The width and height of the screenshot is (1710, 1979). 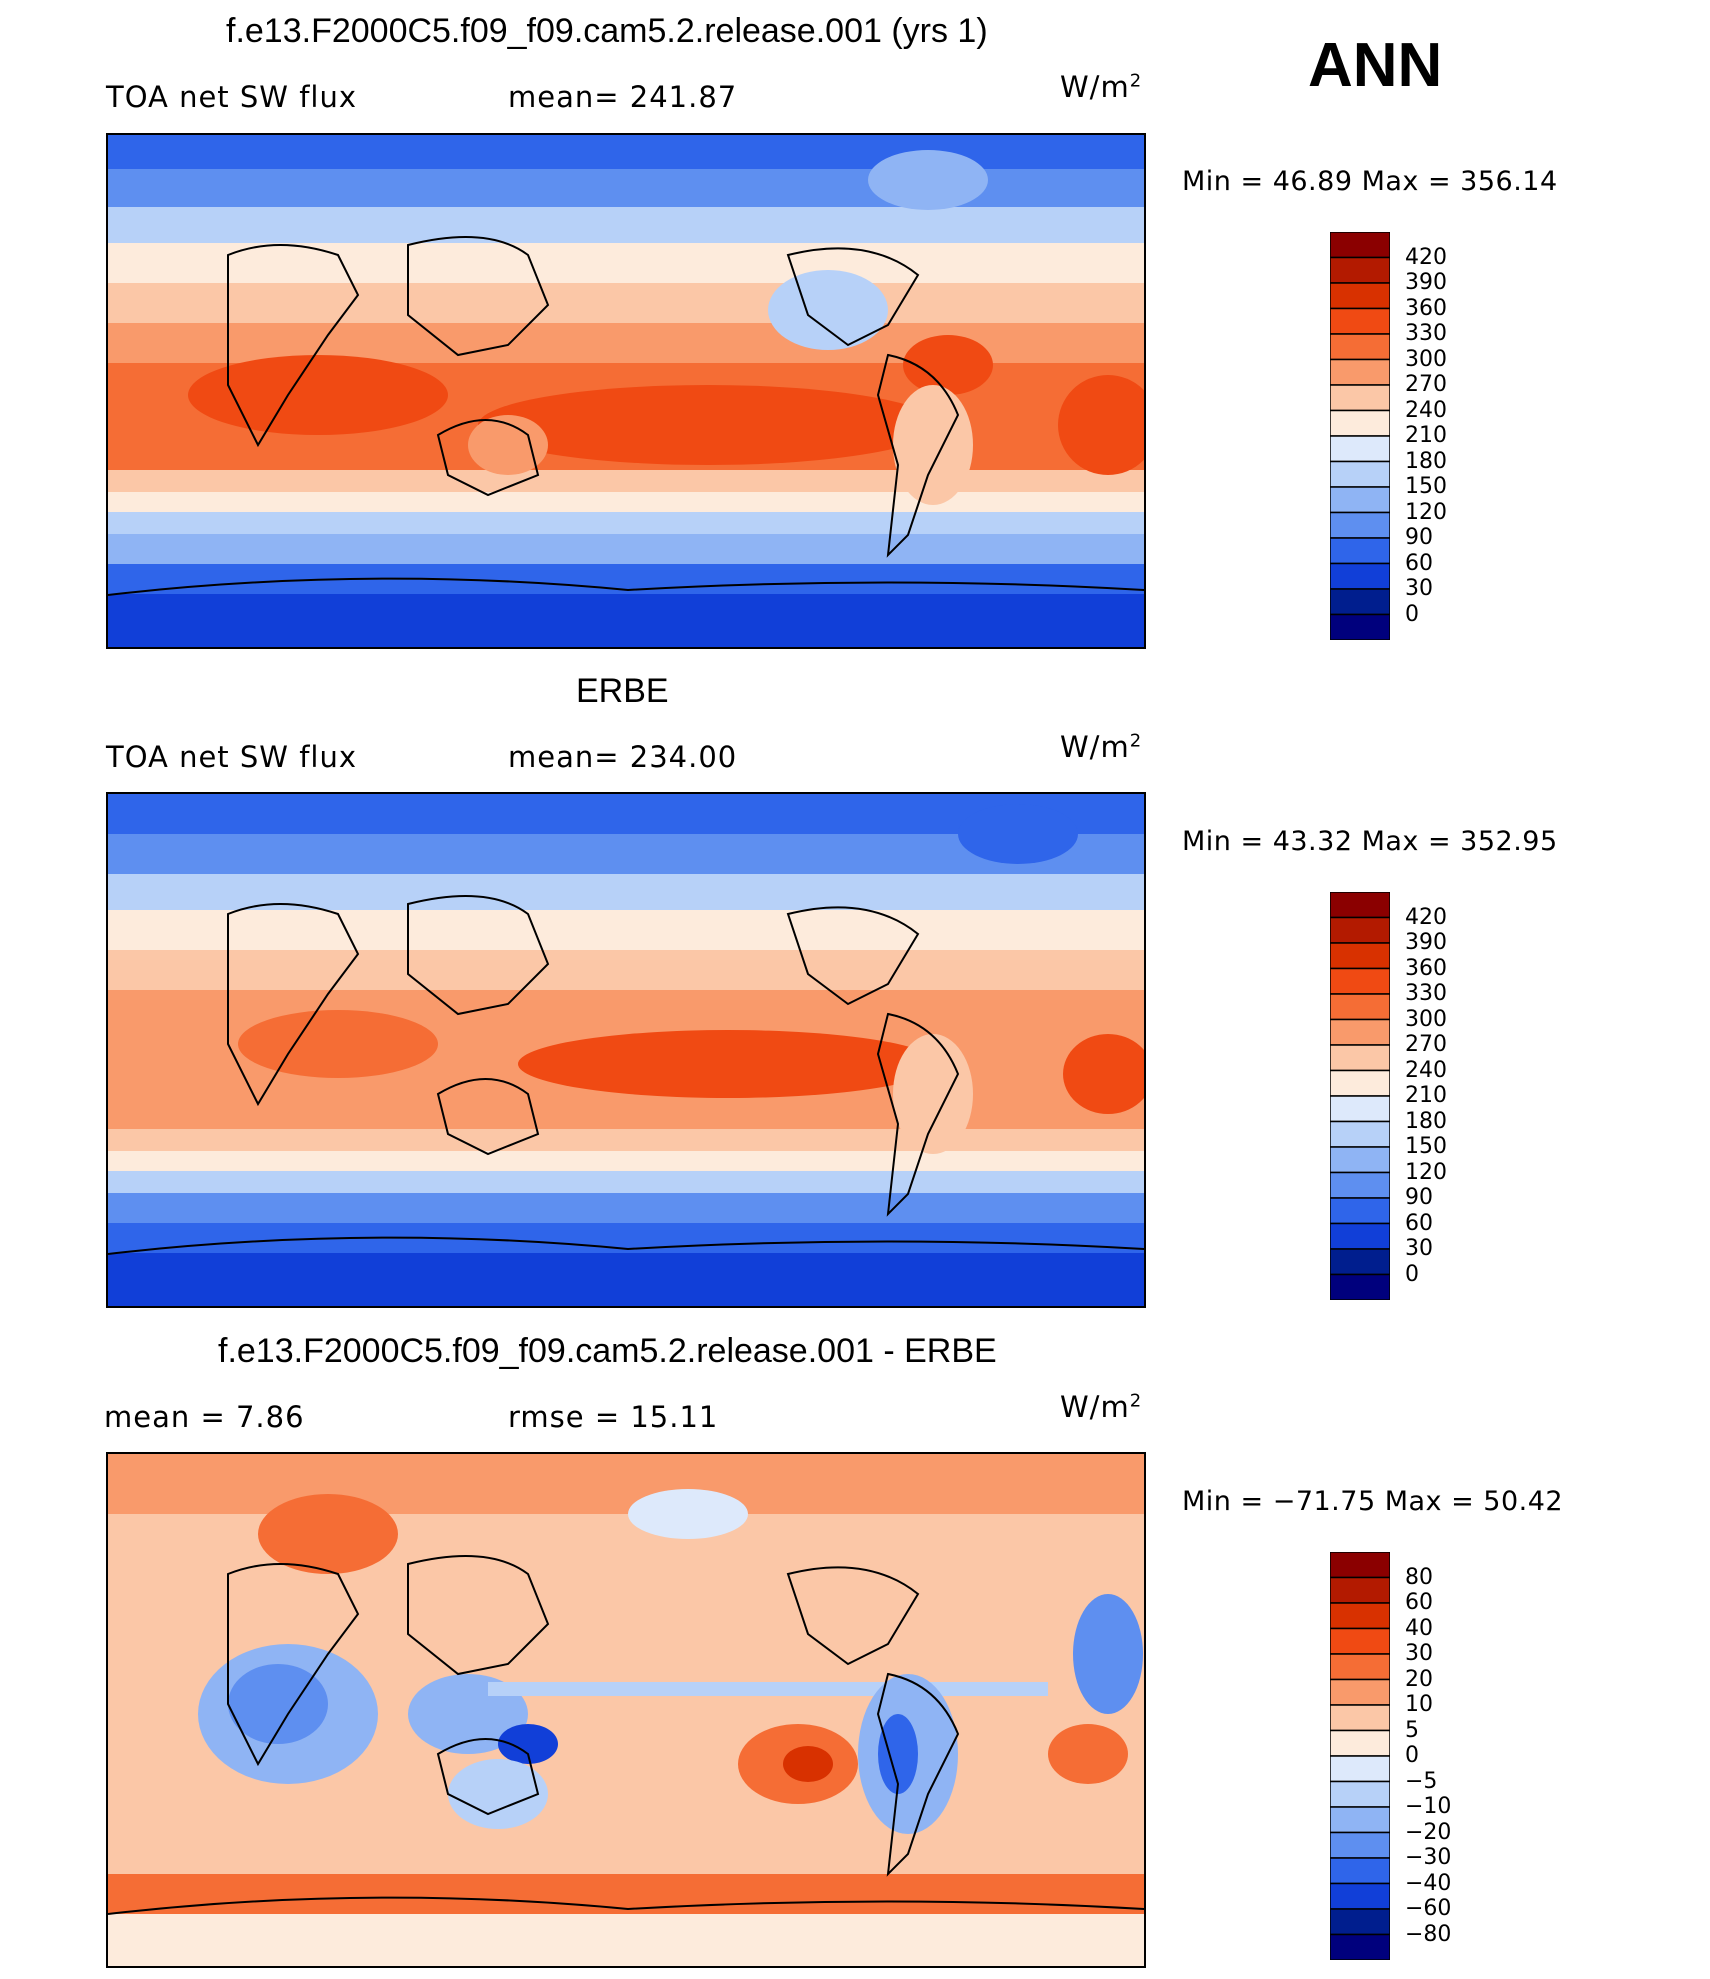 What do you see at coordinates (1428, 1908) in the screenshot?
I see `colorbar-tick-label: −60` at bounding box center [1428, 1908].